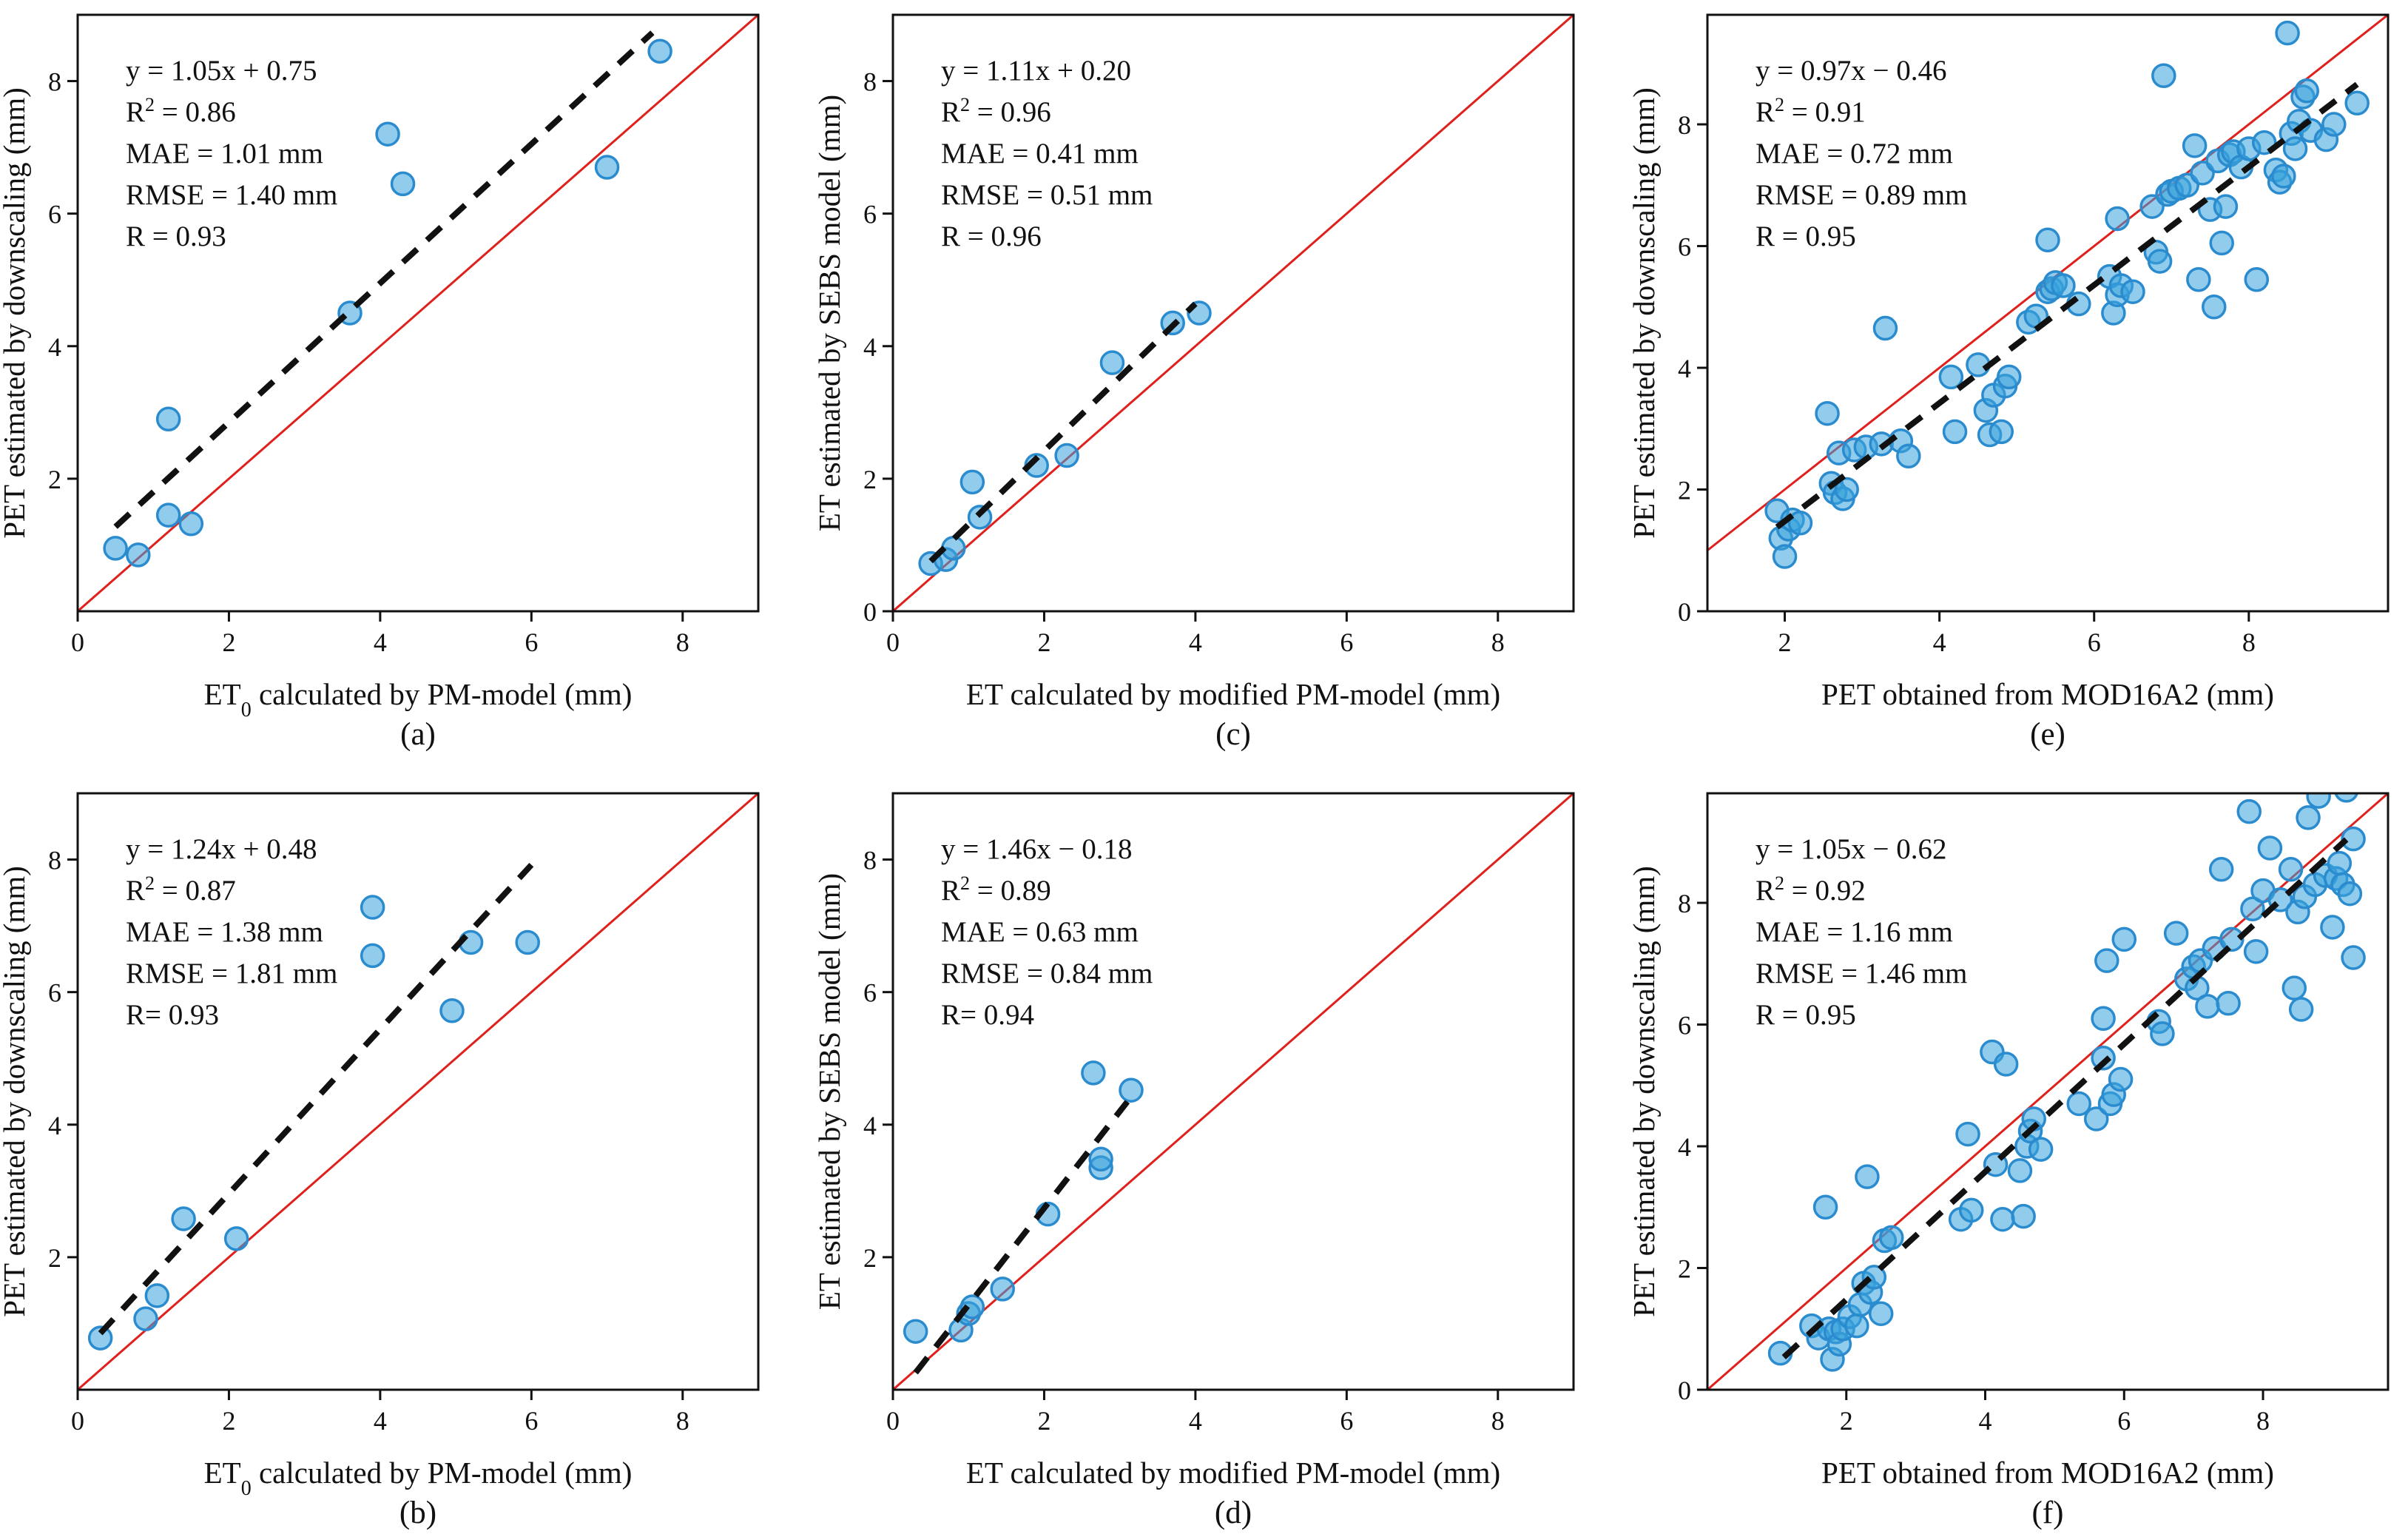  I want to click on y-axis-label: ET estimated by SEBS model (mm), so click(829, 313).